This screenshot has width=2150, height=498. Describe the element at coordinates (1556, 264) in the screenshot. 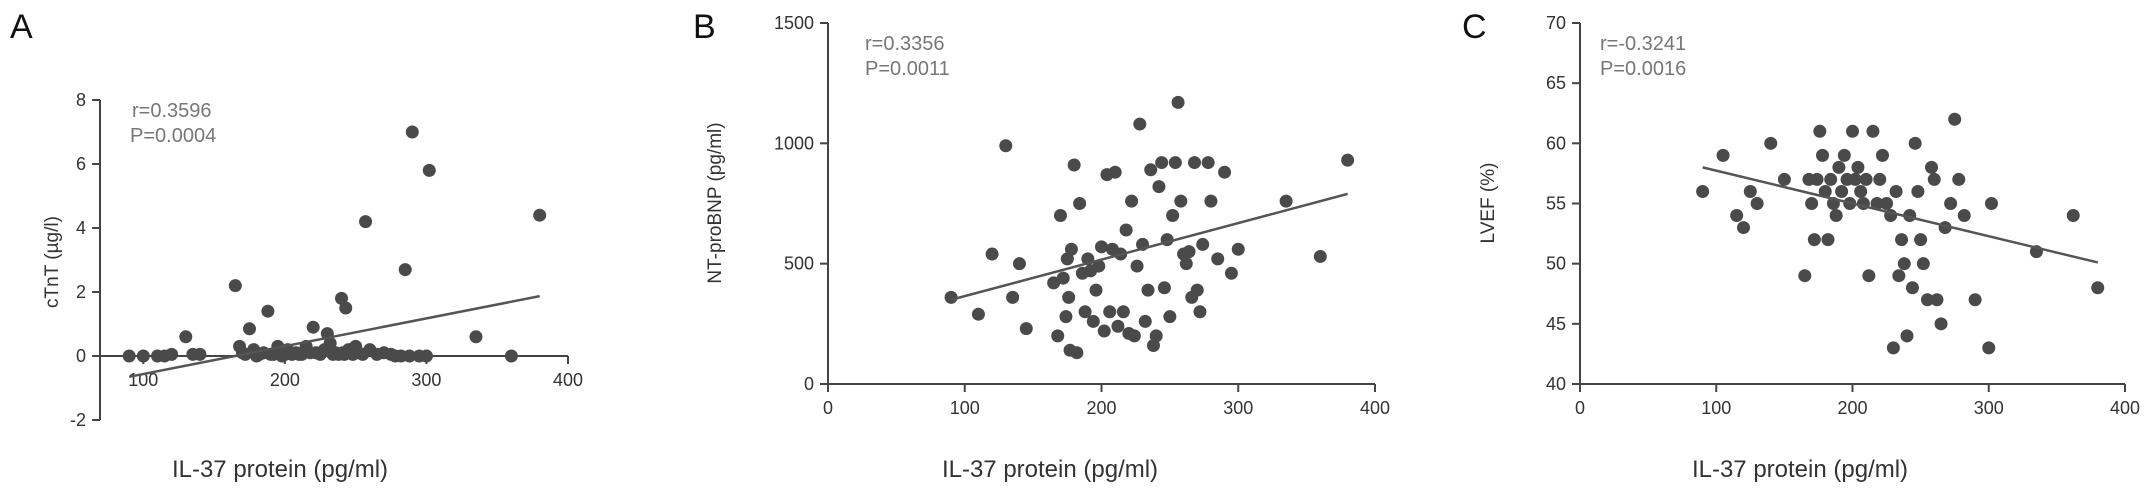

I see `y-tick-label-c: 50` at that location.